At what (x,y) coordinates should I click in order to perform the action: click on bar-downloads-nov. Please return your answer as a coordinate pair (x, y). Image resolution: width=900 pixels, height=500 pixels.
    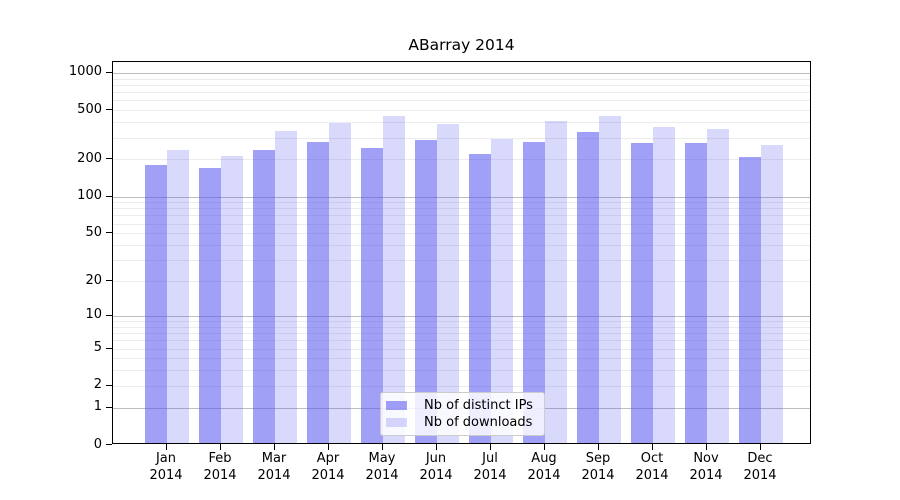
    Looking at the image, I should click on (718, 285).